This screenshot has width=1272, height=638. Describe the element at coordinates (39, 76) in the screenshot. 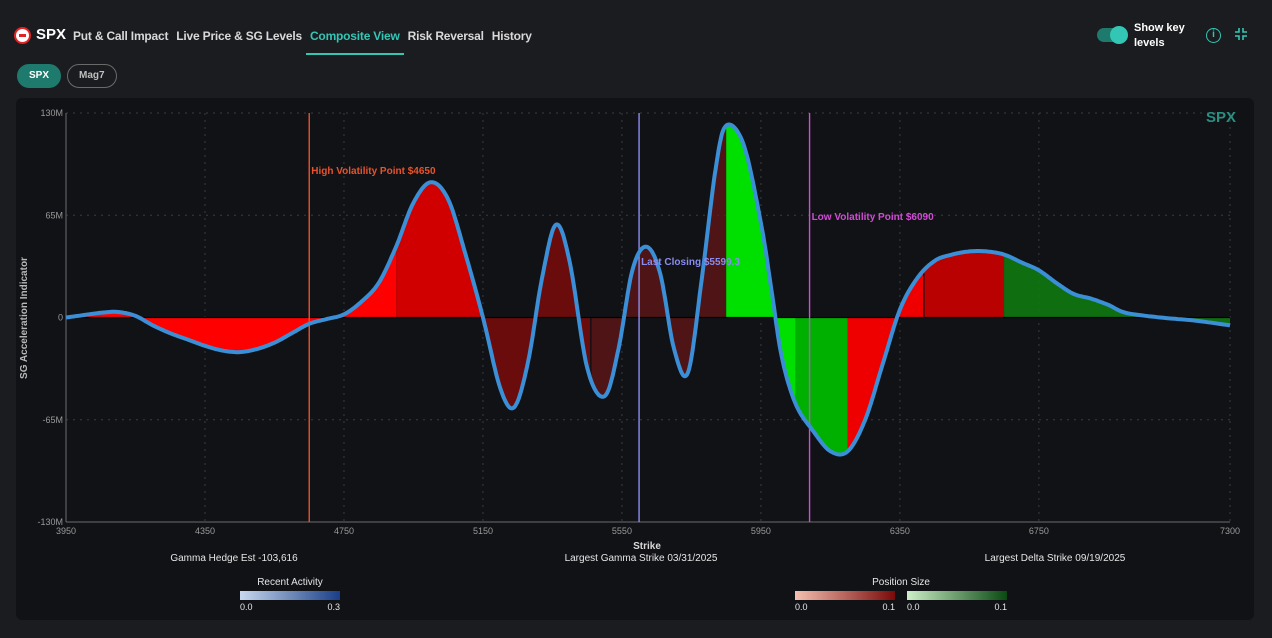

I see `chip-spx: SPX` at that location.